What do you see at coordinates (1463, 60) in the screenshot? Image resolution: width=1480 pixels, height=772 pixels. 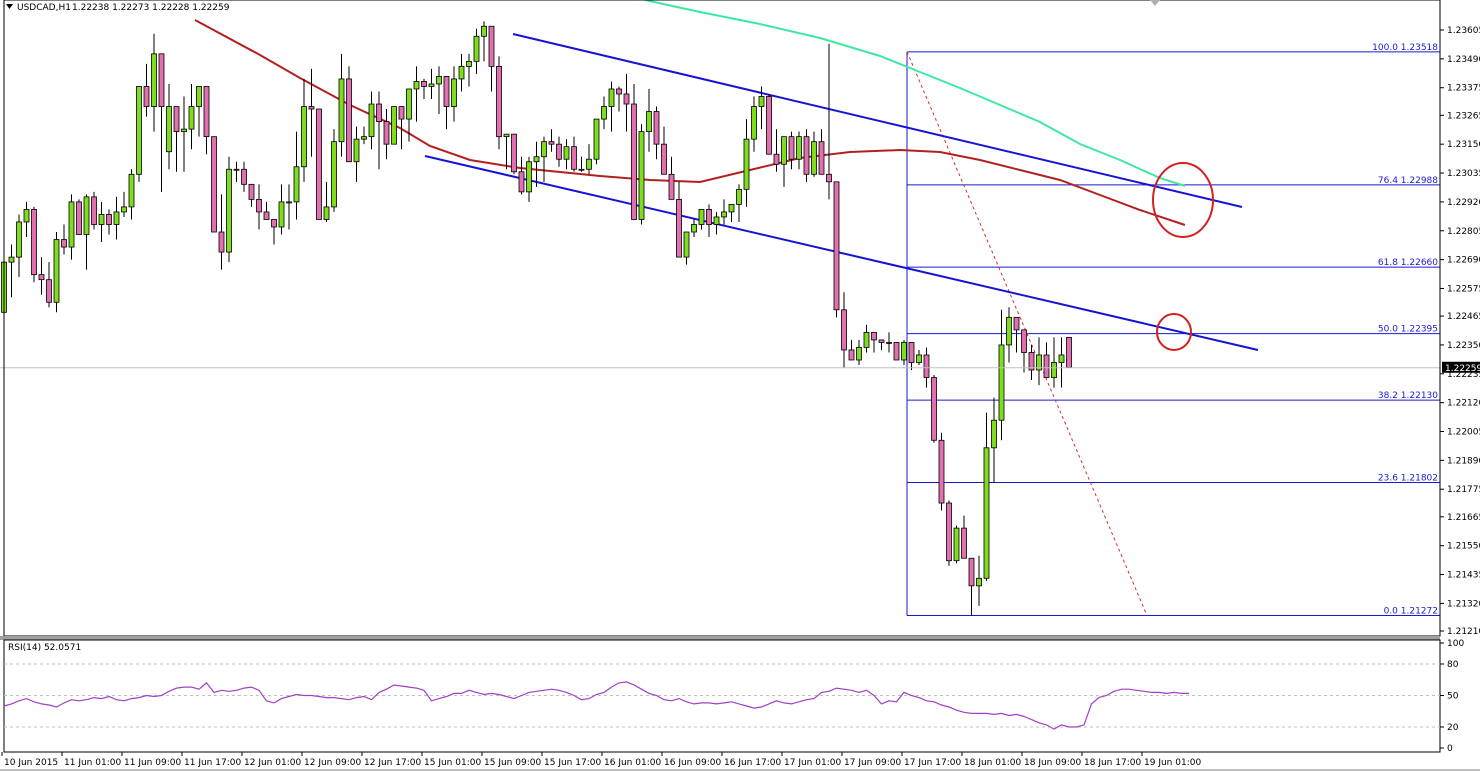 I see `price-tick-label: 1.23490` at bounding box center [1463, 60].